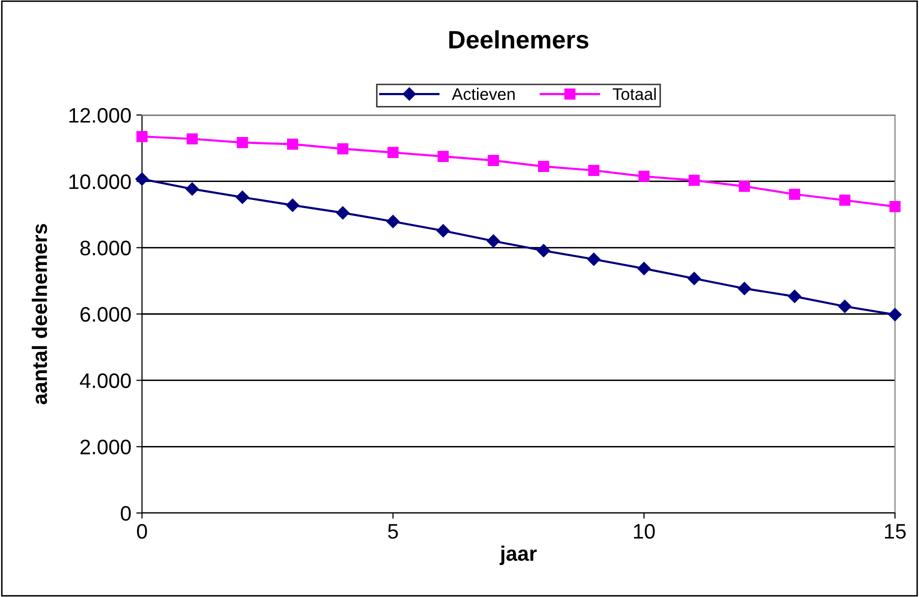 This screenshot has height=597, width=919. Describe the element at coordinates (105, 248) in the screenshot. I see `y-tick-label: 8.000` at that location.